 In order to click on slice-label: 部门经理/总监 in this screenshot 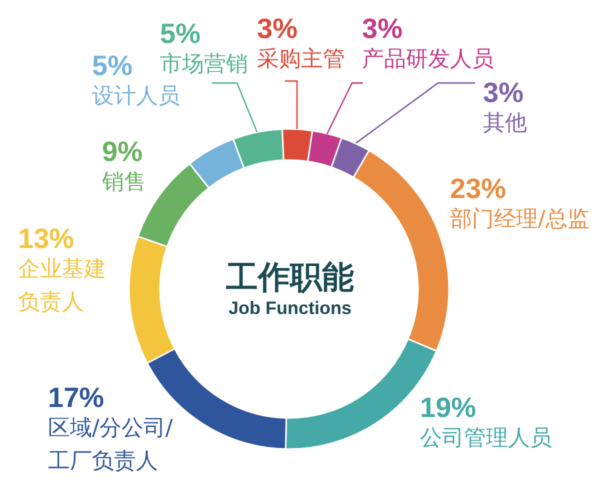, I will do `click(520, 220)`.